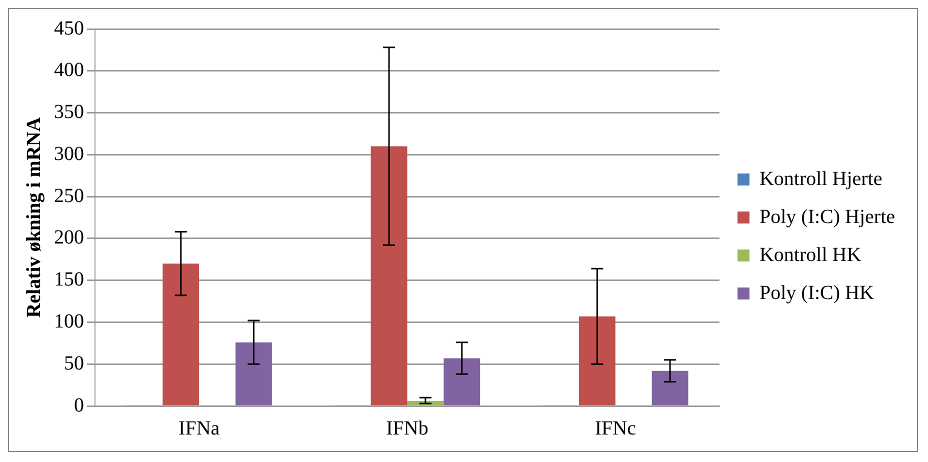 This screenshot has width=928, height=462. I want to click on y-tick-label: 100, so click(69, 321).